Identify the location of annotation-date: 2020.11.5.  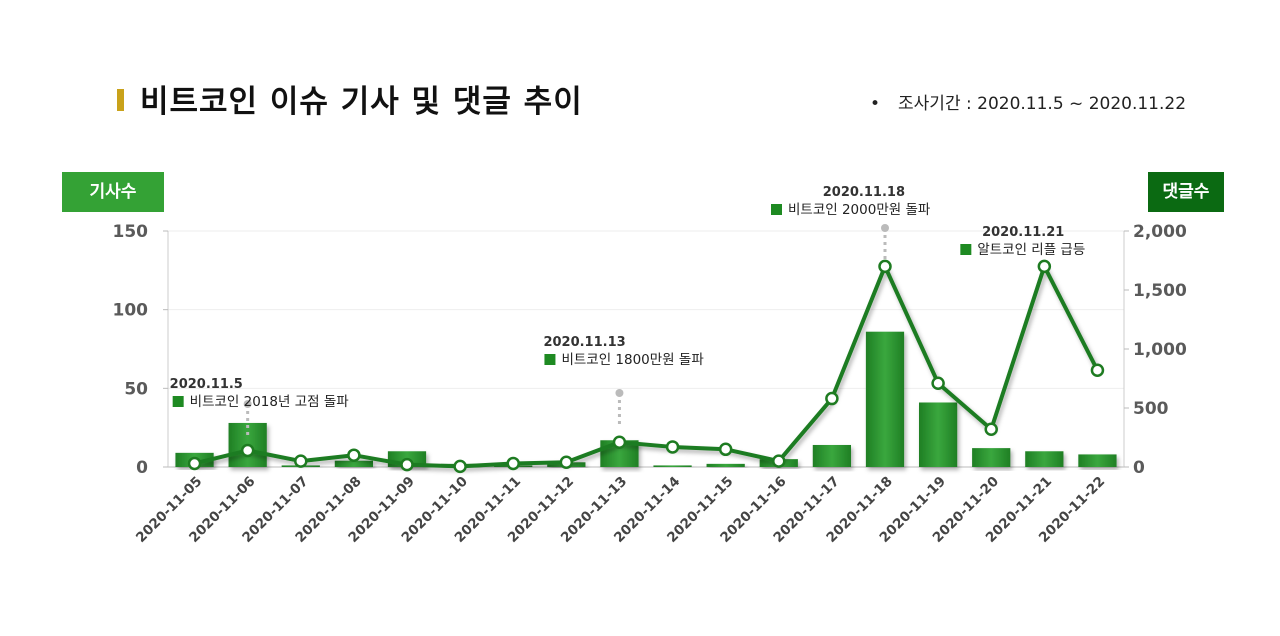
(206, 384).